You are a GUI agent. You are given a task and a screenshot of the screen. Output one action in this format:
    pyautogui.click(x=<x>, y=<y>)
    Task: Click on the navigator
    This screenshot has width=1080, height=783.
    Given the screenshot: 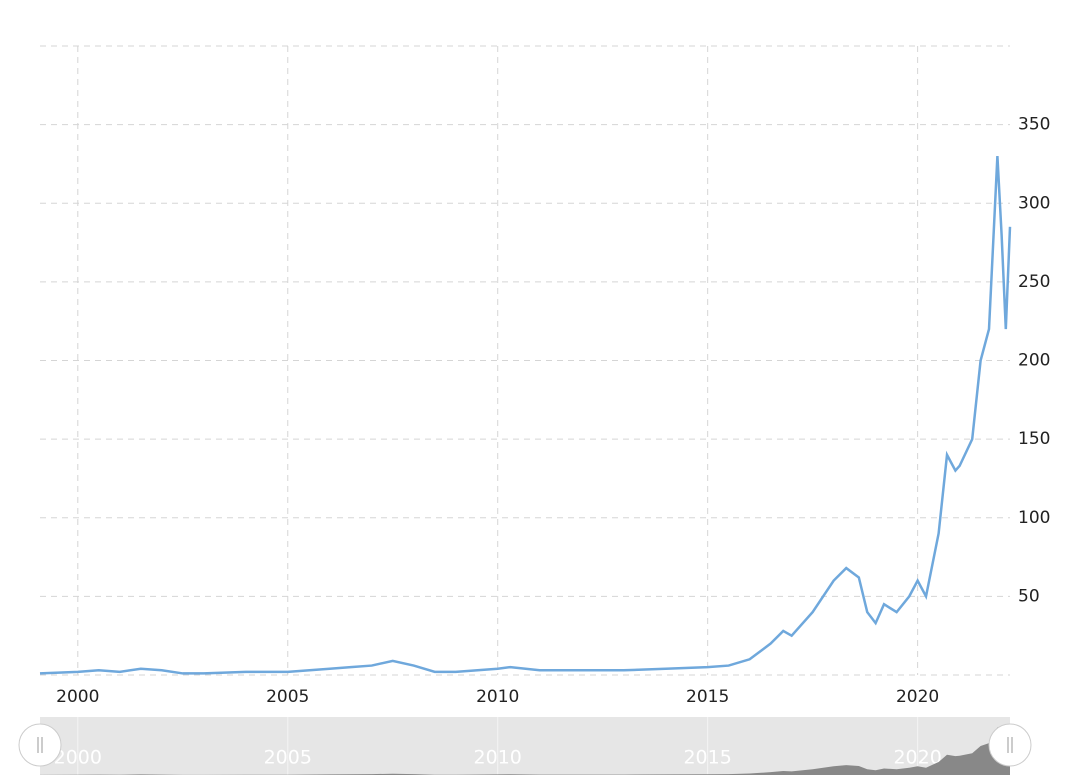 What is the action you would take?
    pyautogui.click(x=525, y=746)
    